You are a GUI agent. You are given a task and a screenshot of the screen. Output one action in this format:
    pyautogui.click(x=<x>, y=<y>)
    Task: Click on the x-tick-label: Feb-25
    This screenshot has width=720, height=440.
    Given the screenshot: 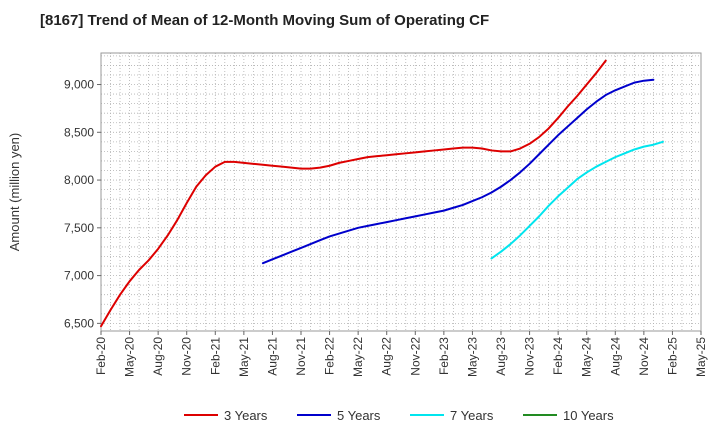 What is the action you would take?
    pyautogui.click(x=672, y=356)
    